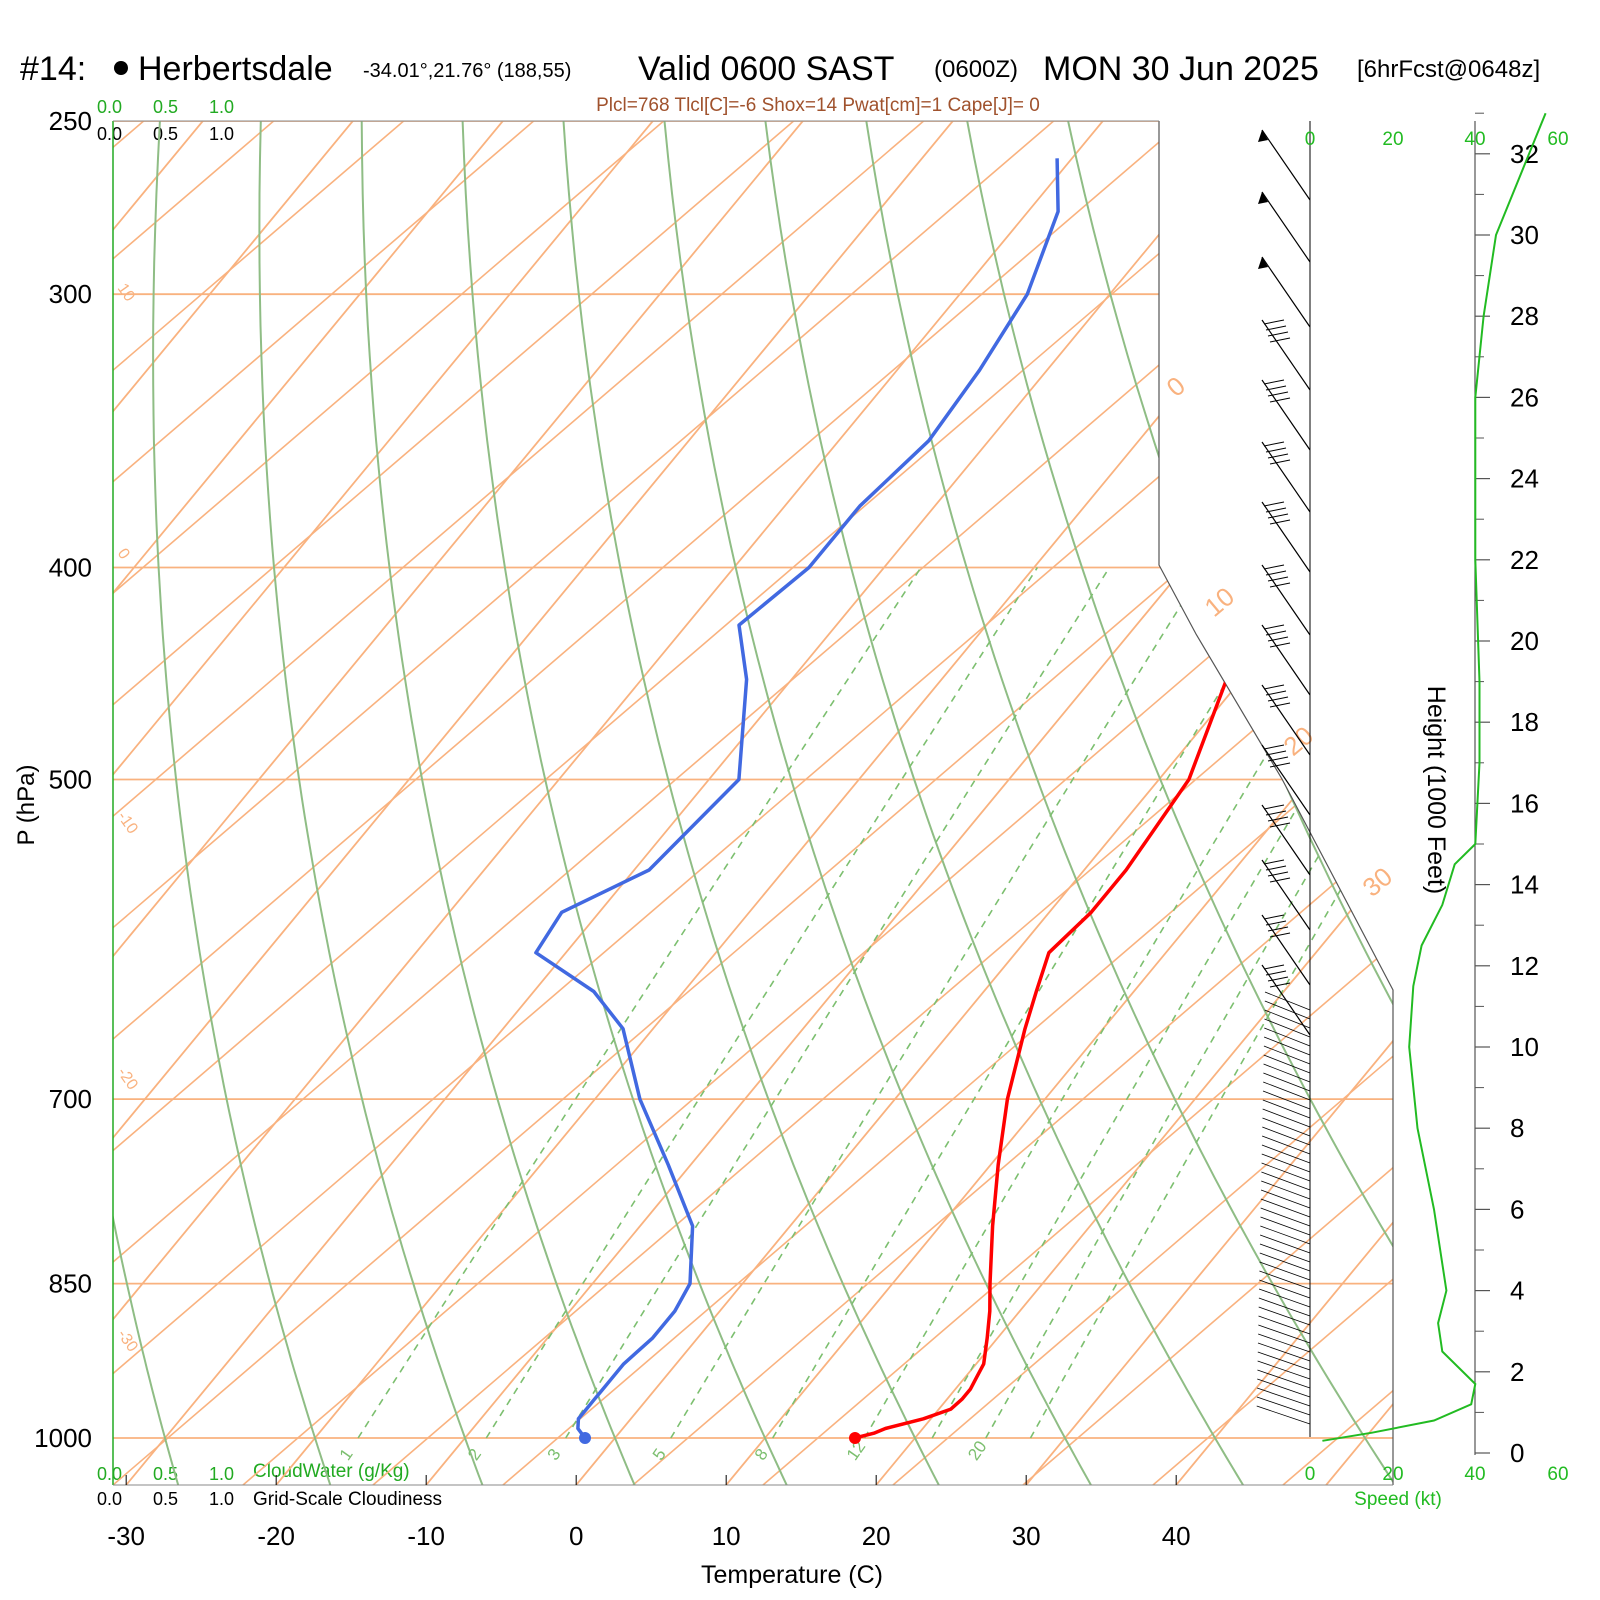  I want to click on temperature-tick-label: -20, so click(276, 1536).